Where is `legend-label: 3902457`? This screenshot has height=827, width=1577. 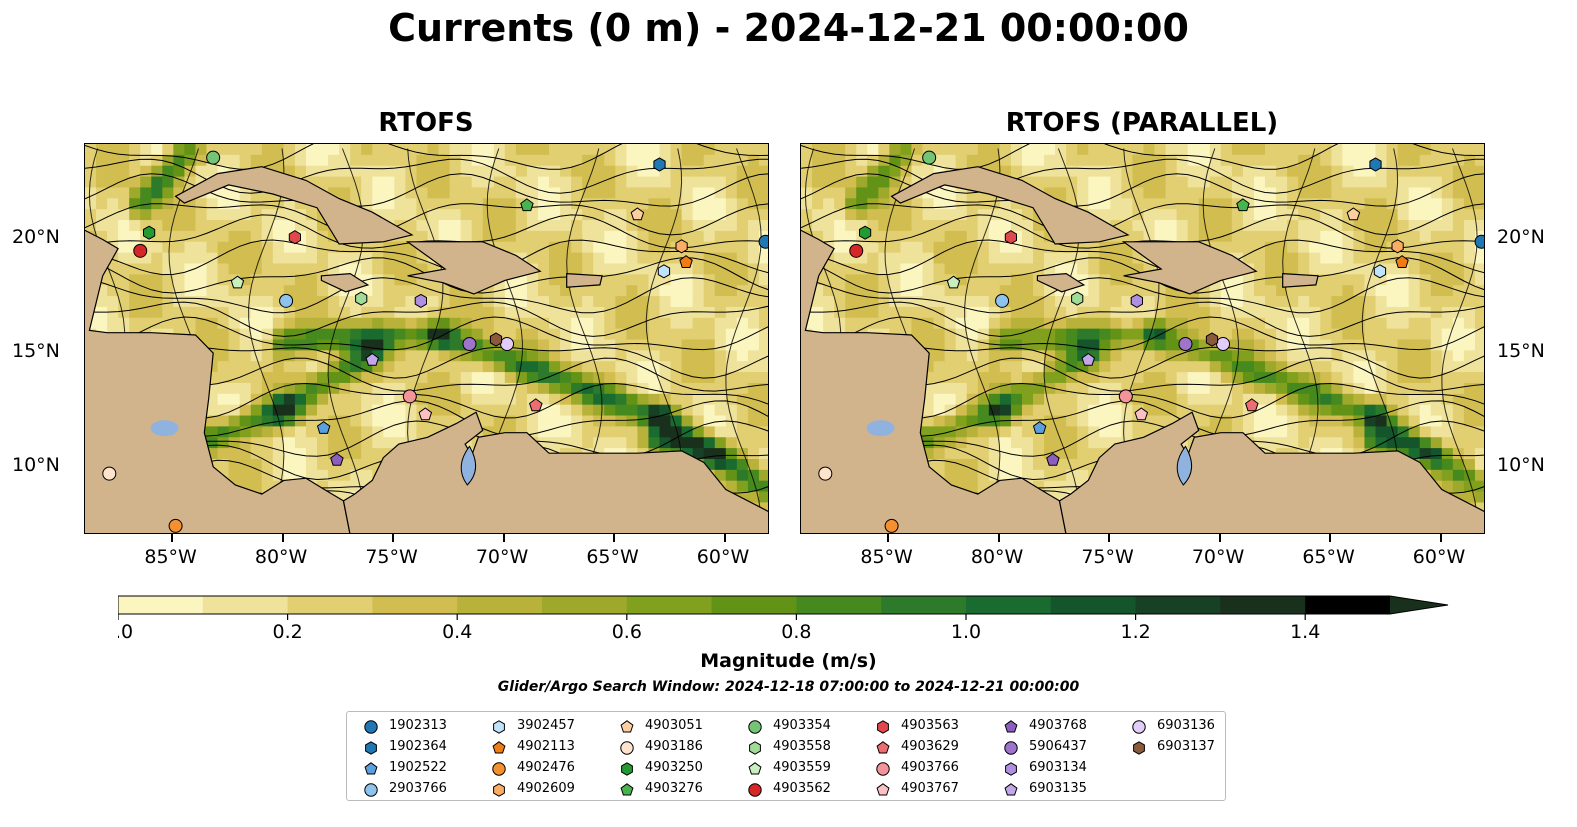 legend-label: 3902457 is located at coordinates (546, 725).